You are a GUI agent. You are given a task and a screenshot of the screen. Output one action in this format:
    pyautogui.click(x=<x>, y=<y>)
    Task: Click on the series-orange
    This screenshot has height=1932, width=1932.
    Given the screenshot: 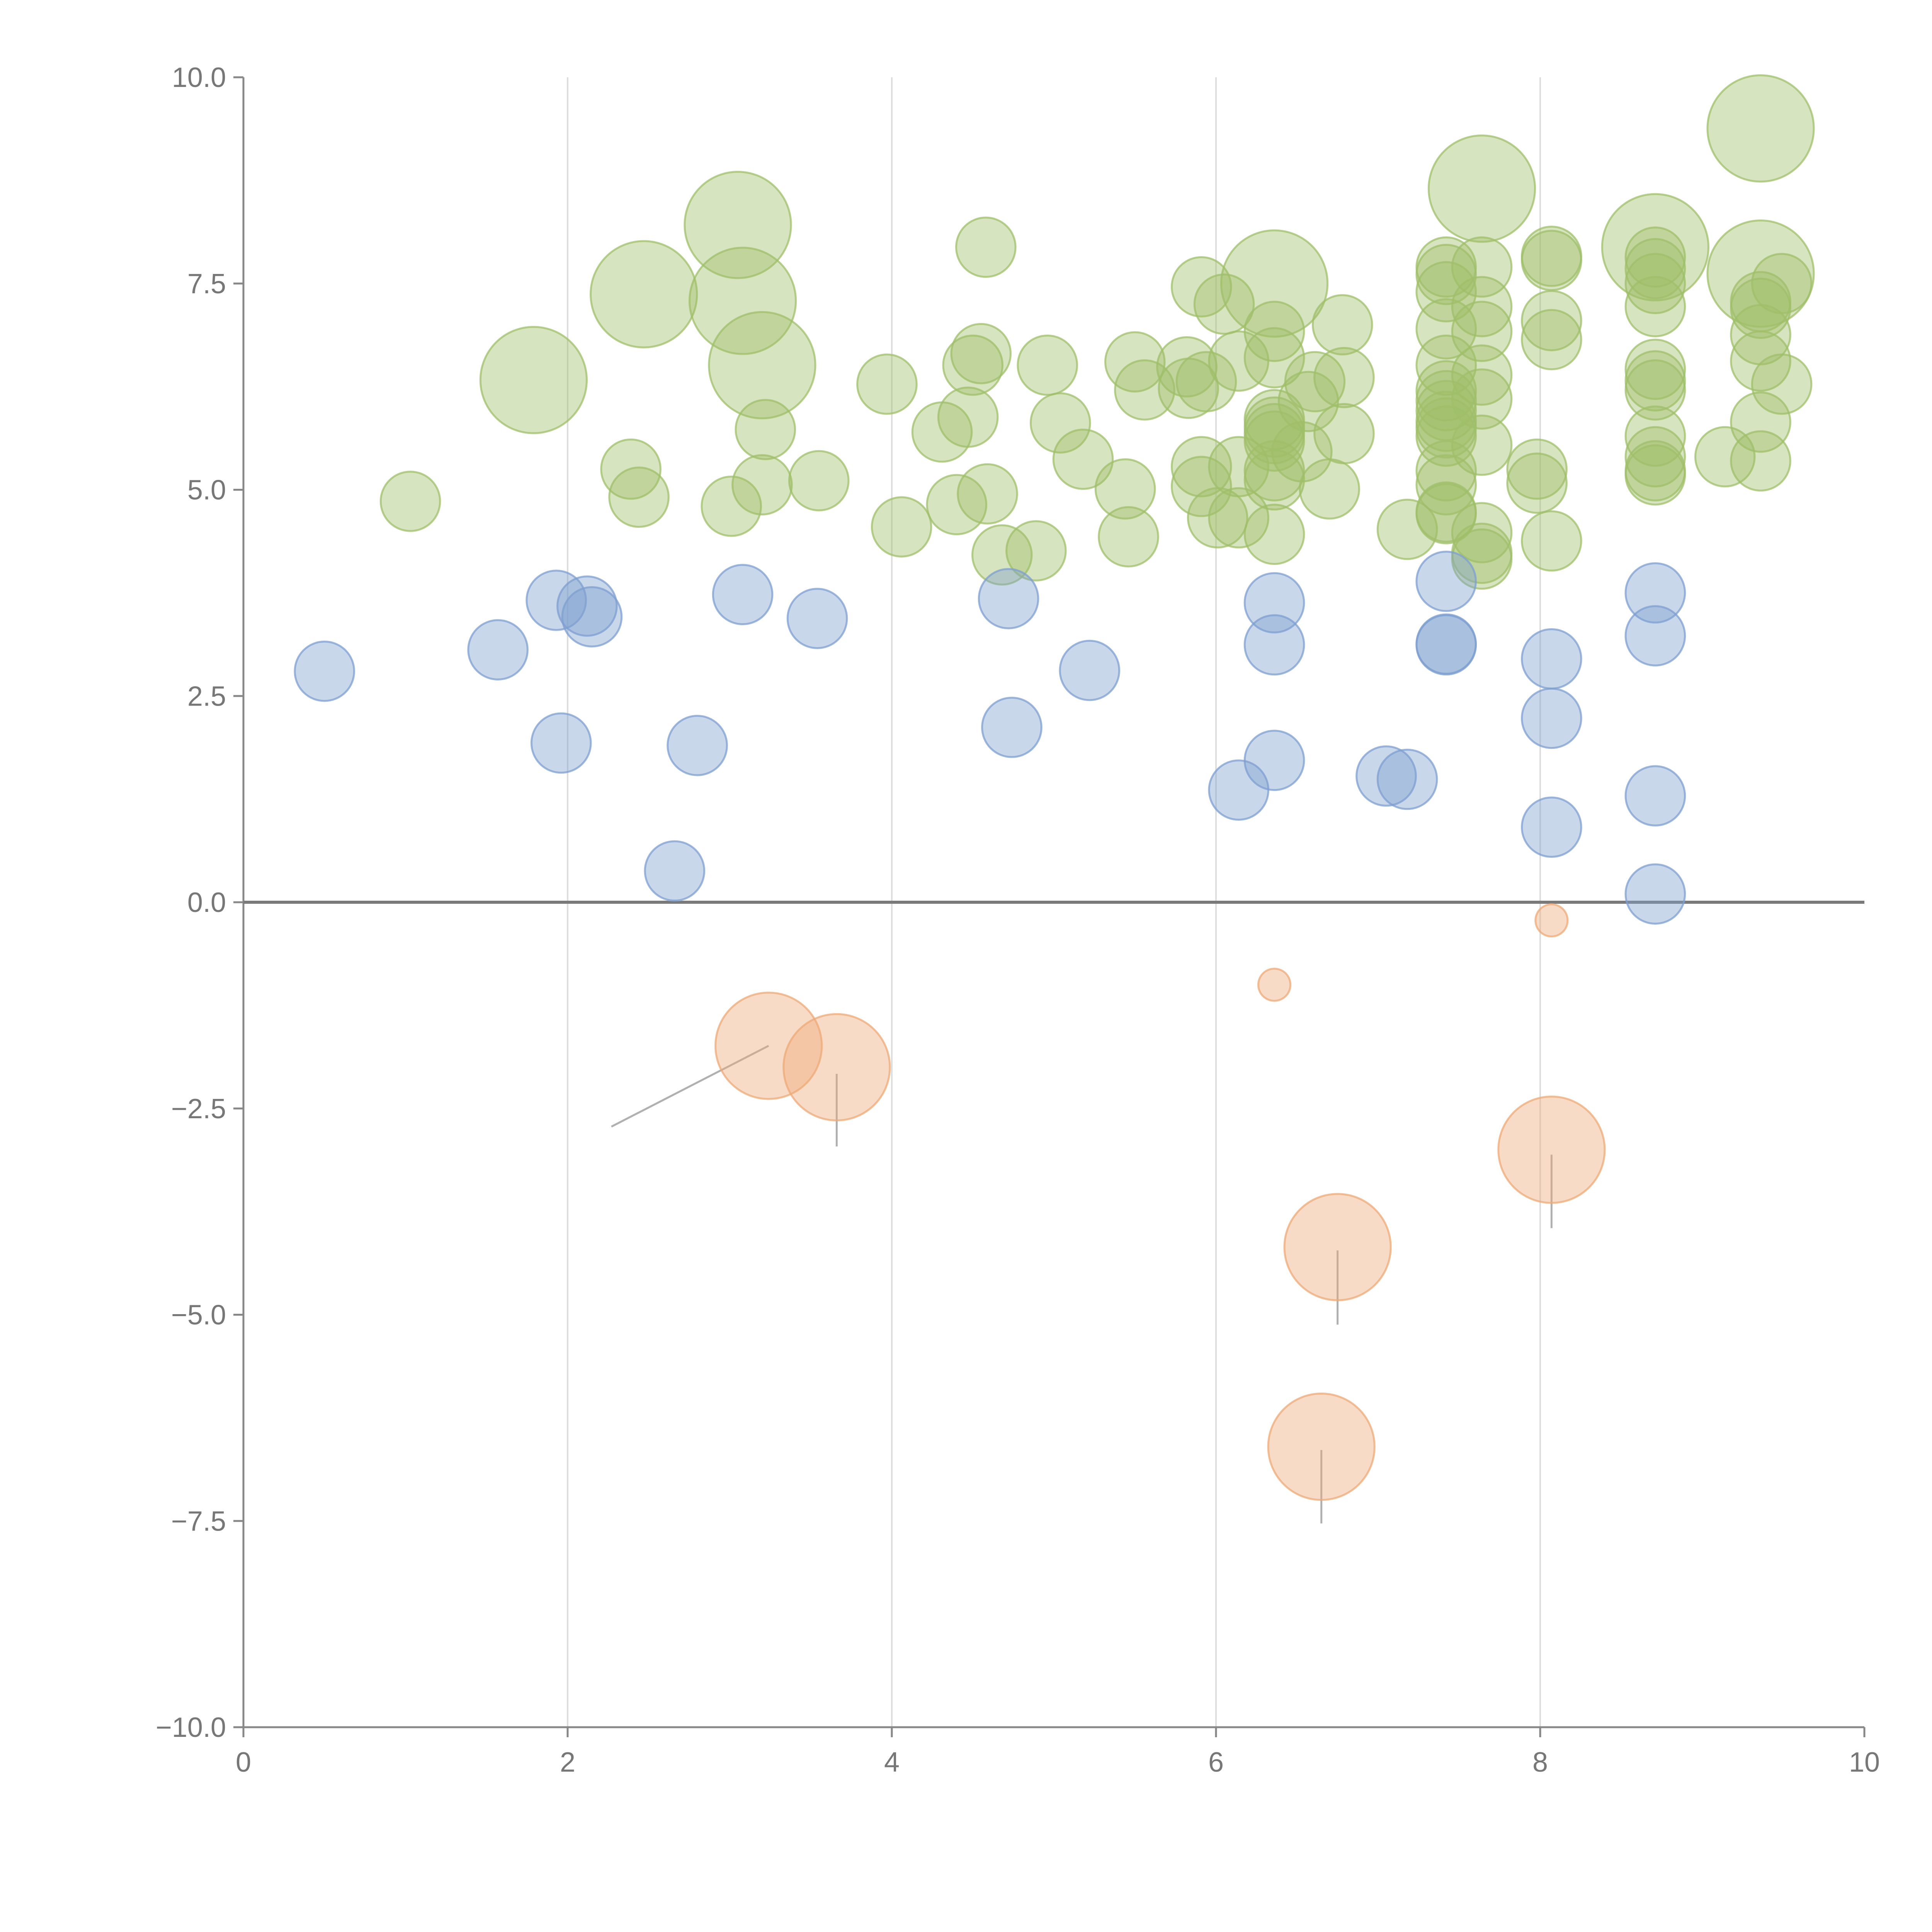 What is the action you would take?
    pyautogui.click(x=1160, y=1202)
    